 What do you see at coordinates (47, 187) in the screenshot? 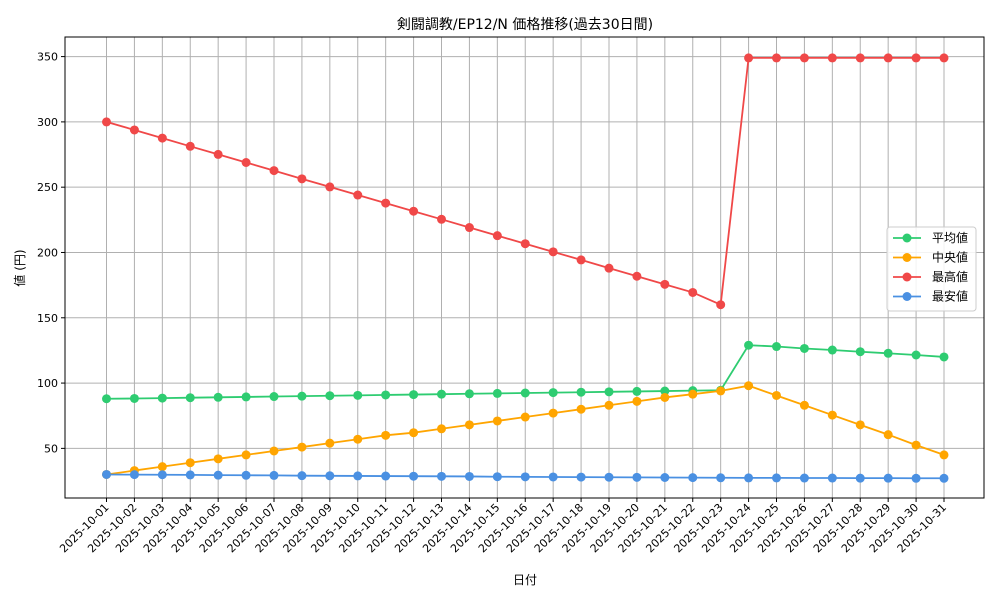
I see `y-tick-label: 250` at bounding box center [47, 187].